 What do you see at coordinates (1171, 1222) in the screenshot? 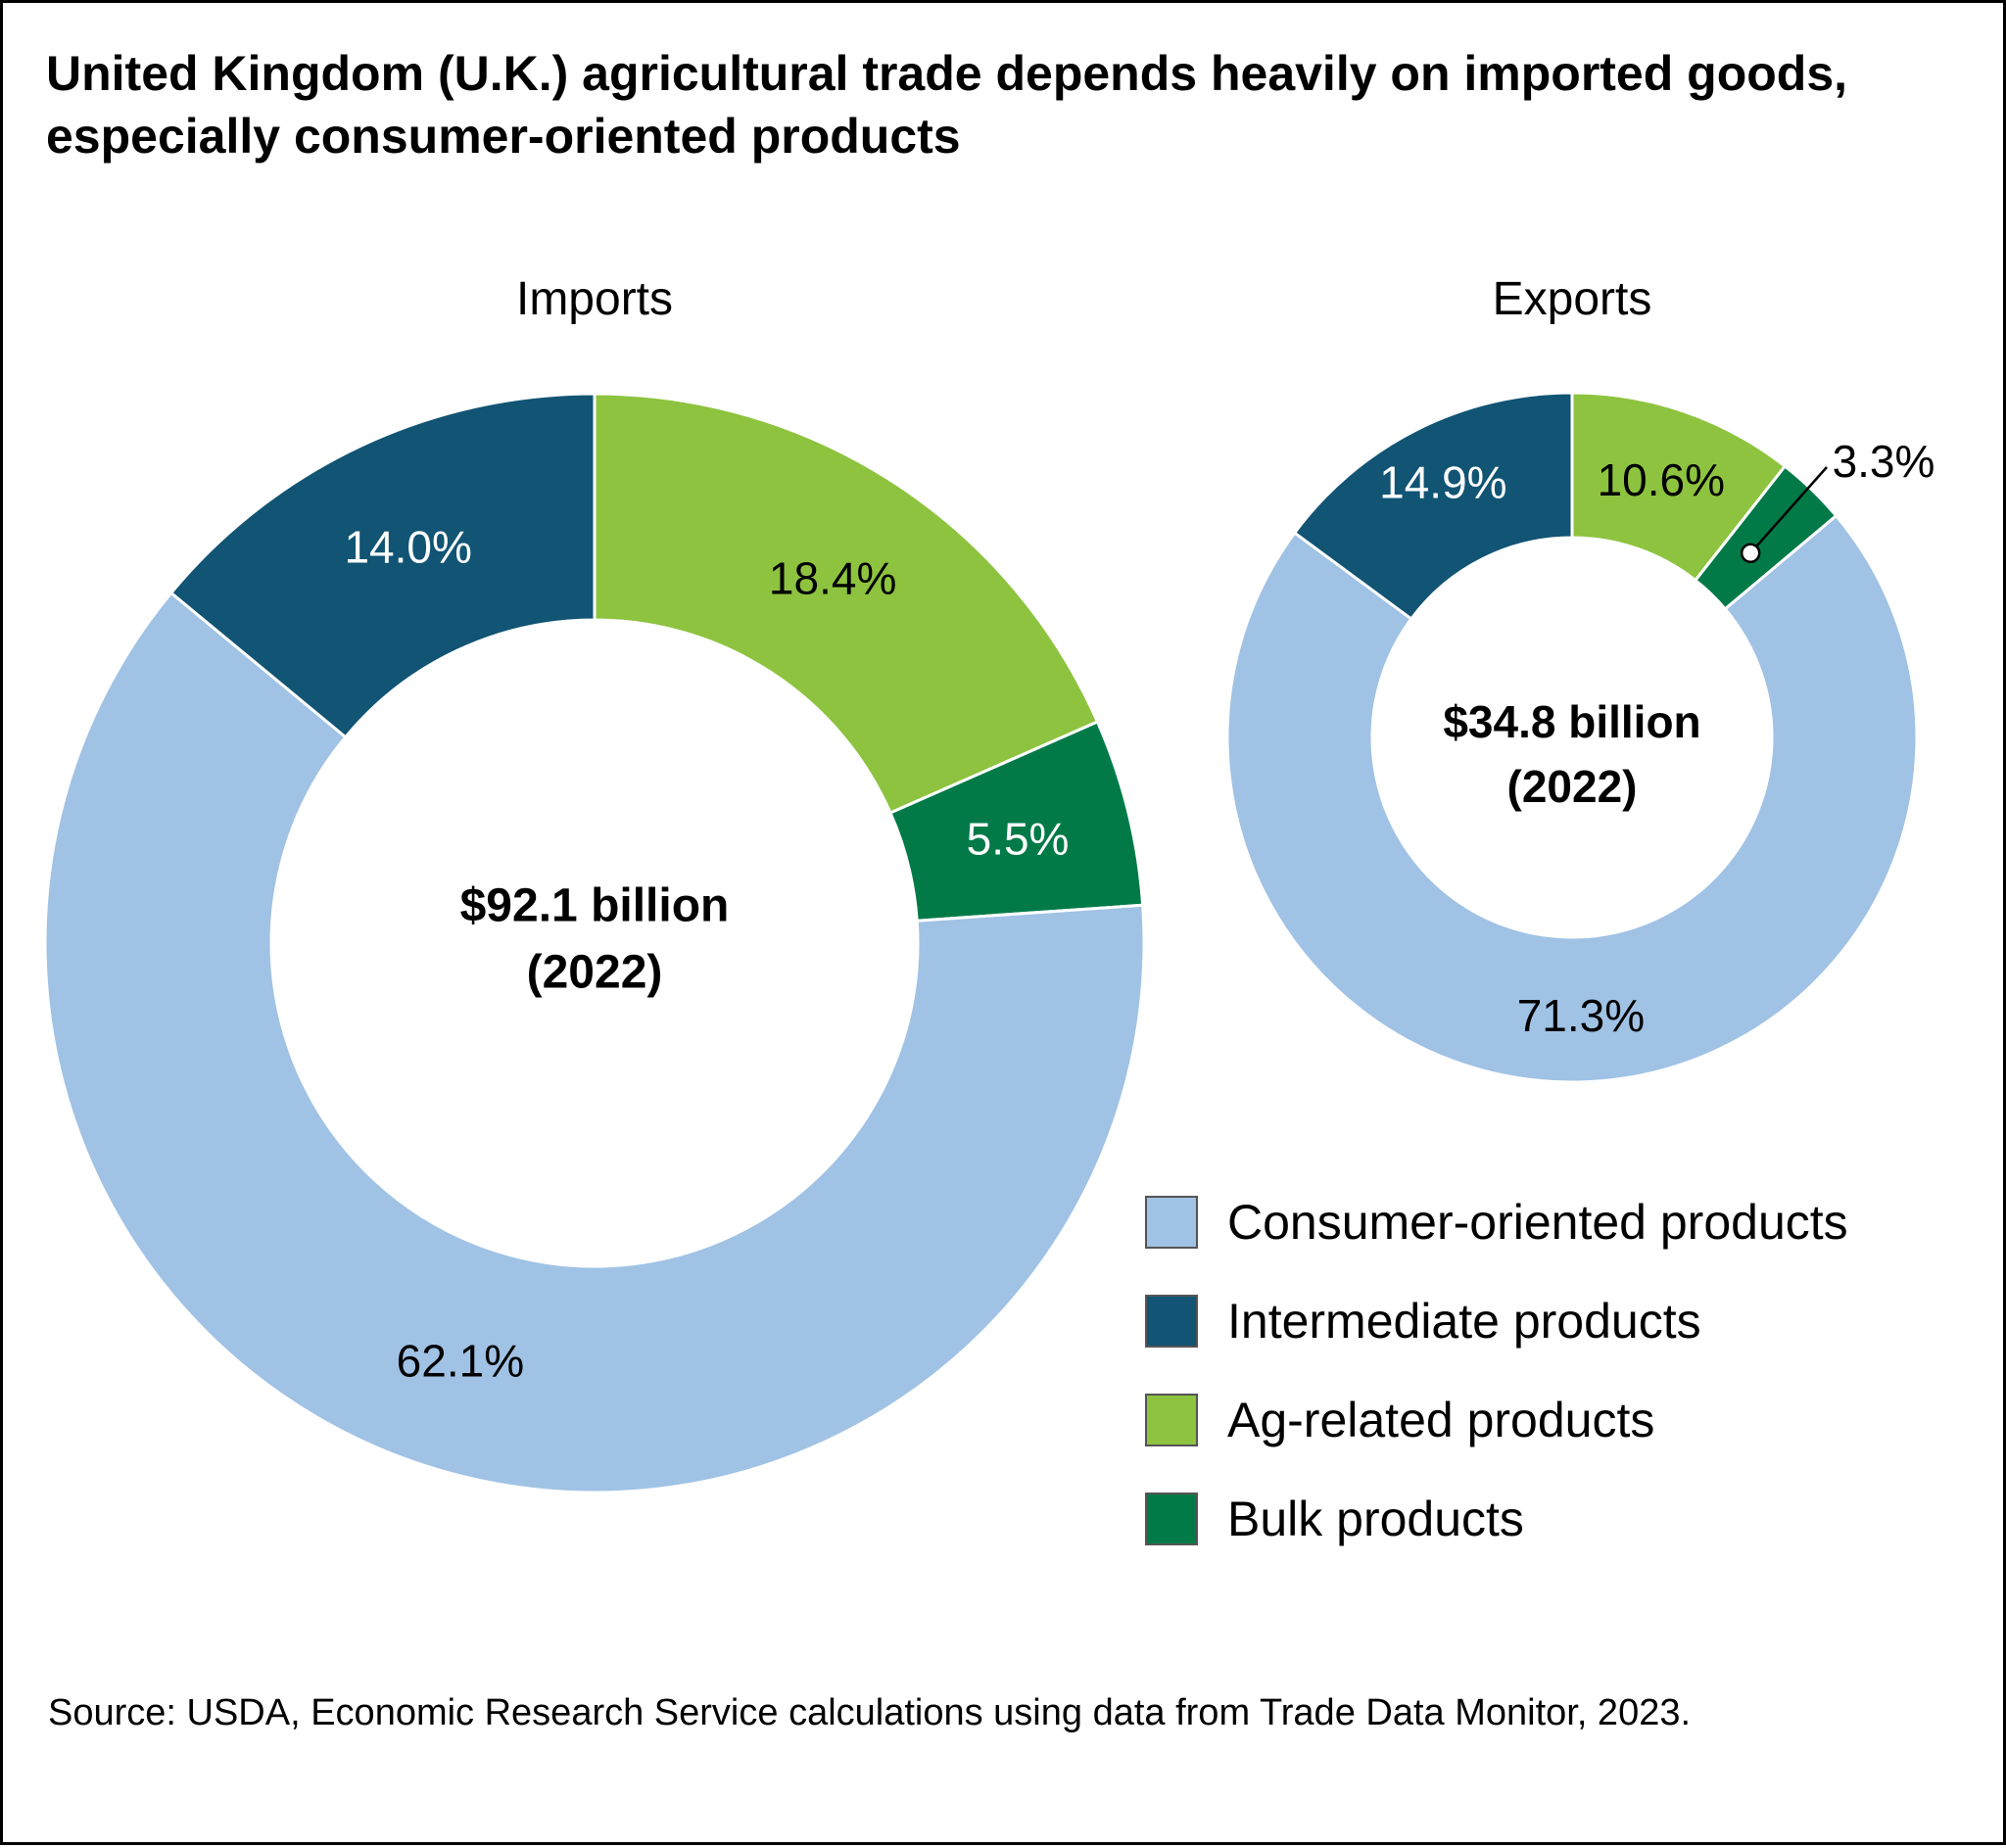
I see `legend-swatch-consumer` at bounding box center [1171, 1222].